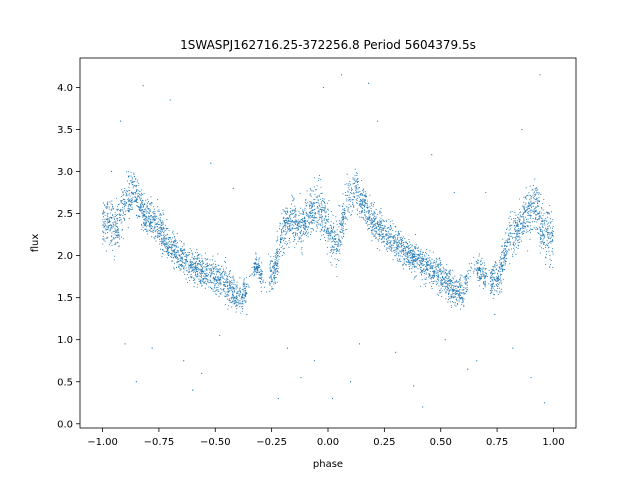 The image size is (640, 480). Describe the element at coordinates (332, 398) in the screenshot. I see `outlier-point` at that location.